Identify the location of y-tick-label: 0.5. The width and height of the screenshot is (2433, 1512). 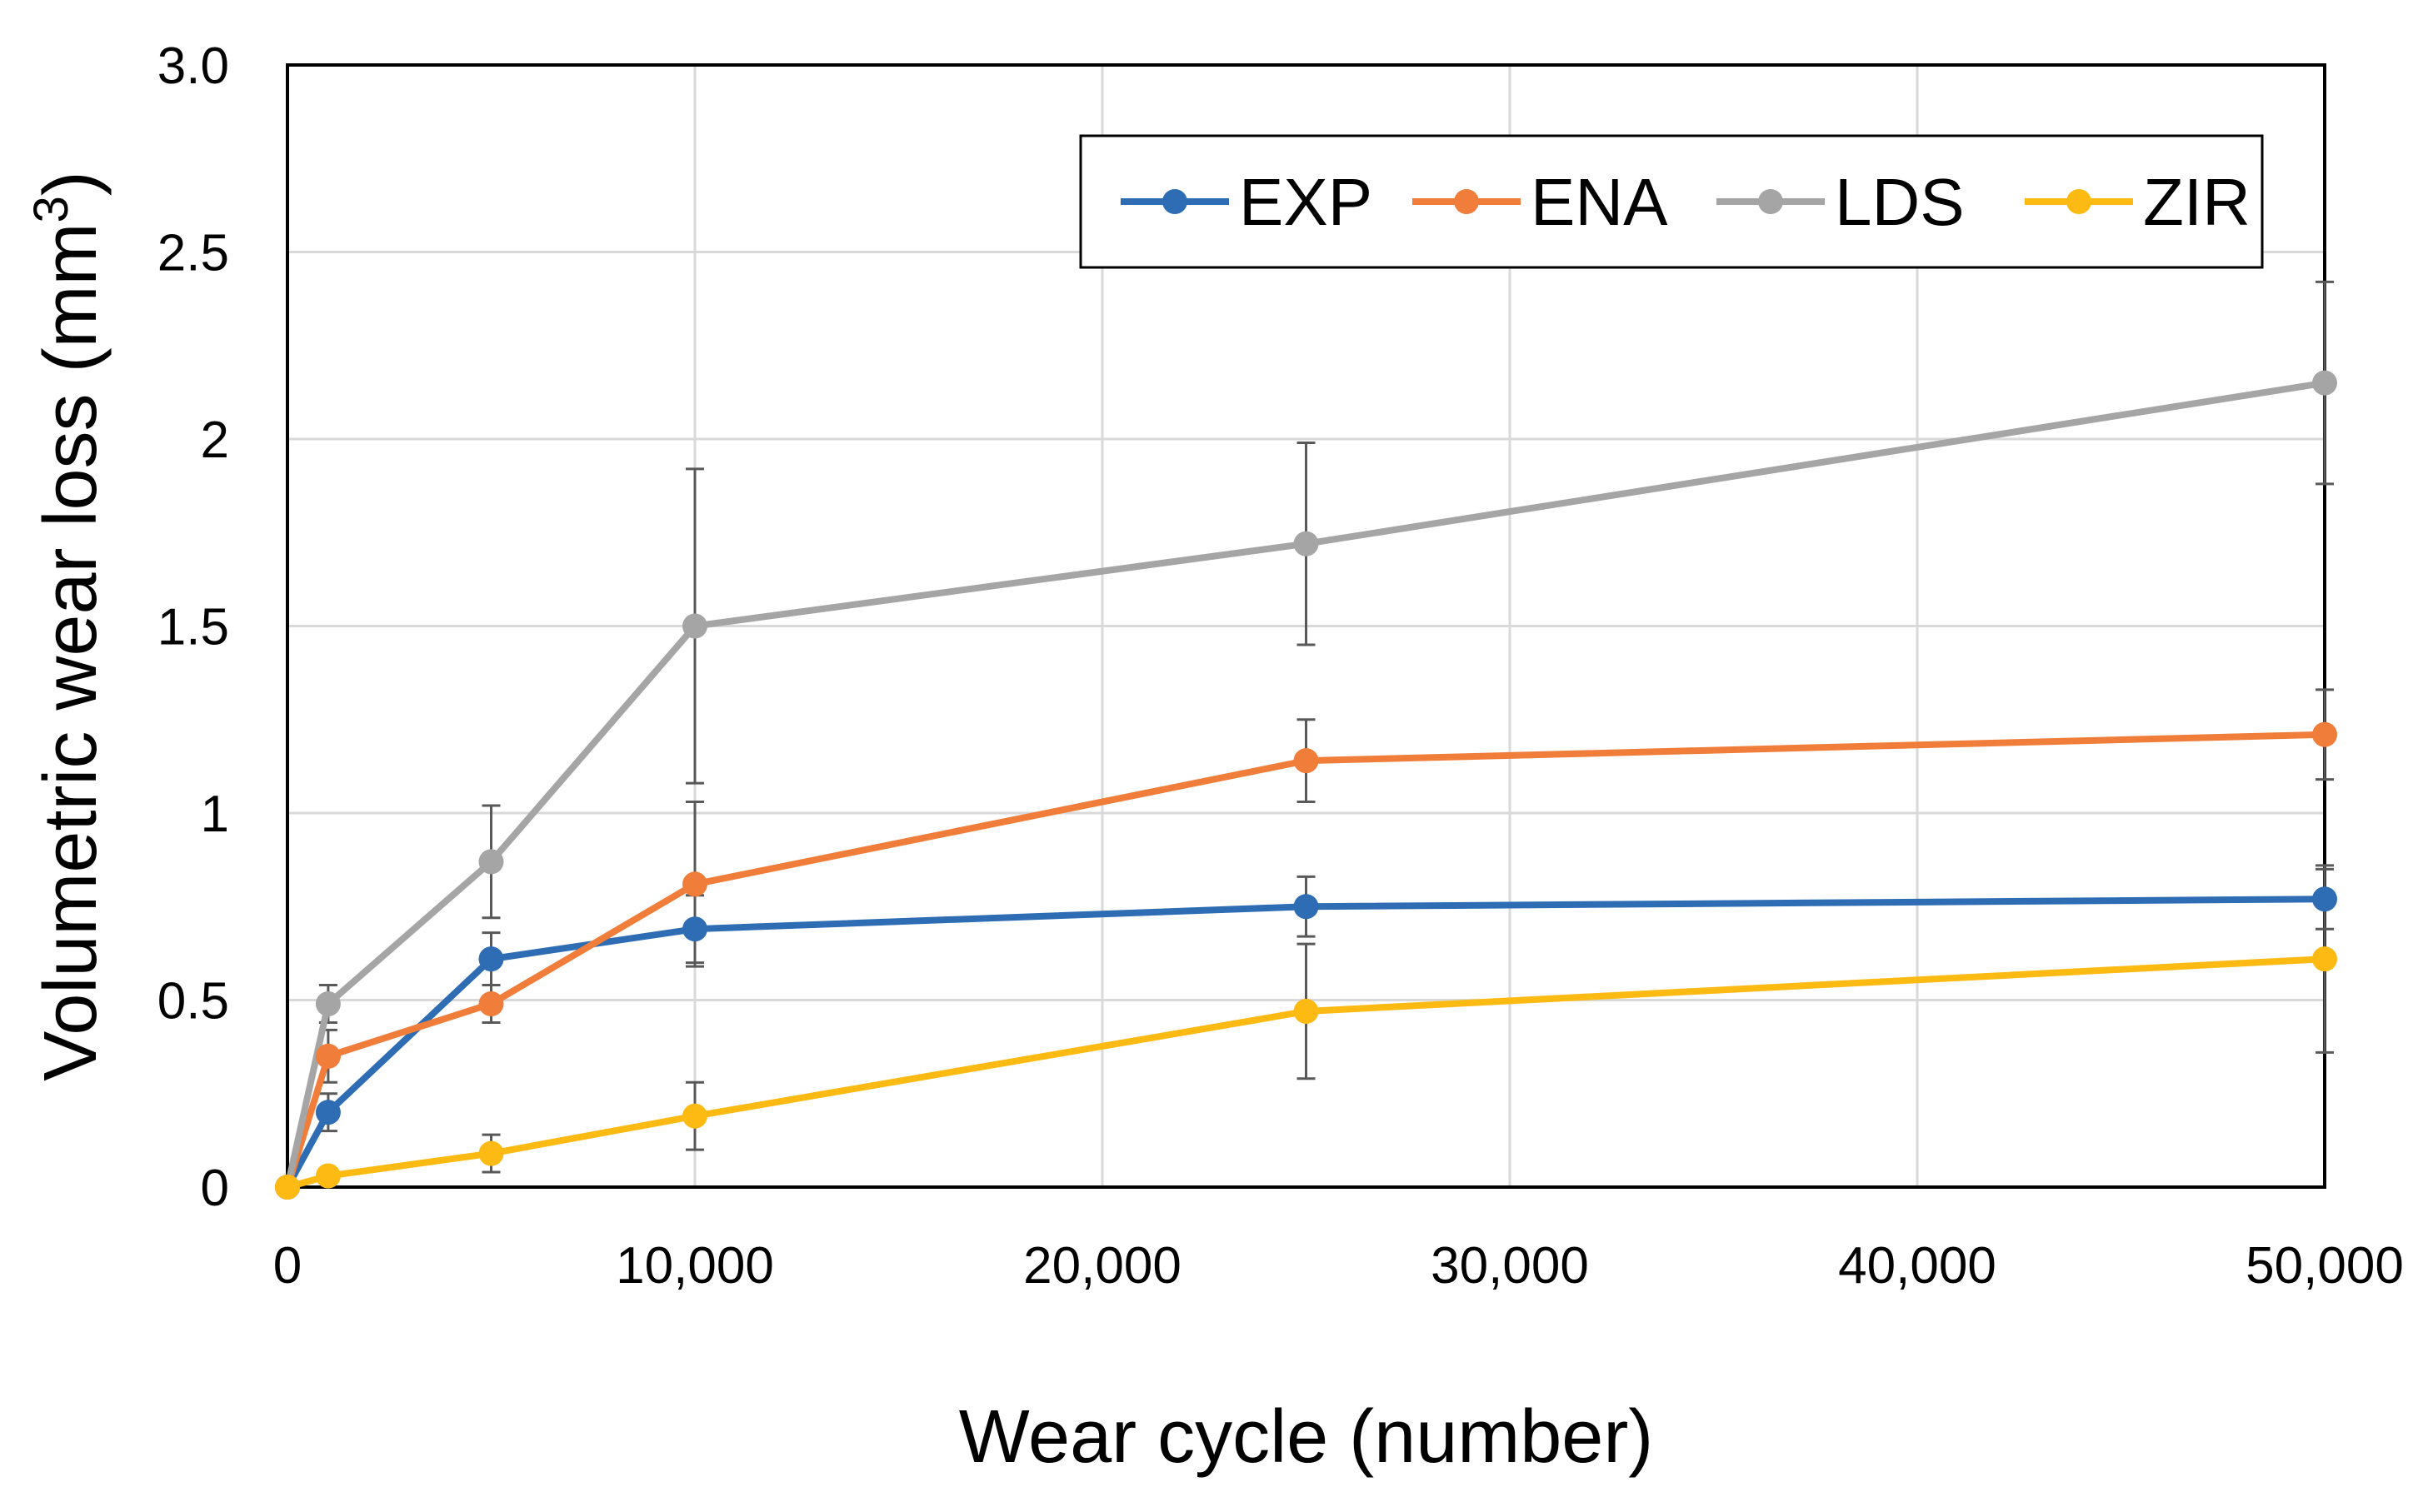
(193, 1001).